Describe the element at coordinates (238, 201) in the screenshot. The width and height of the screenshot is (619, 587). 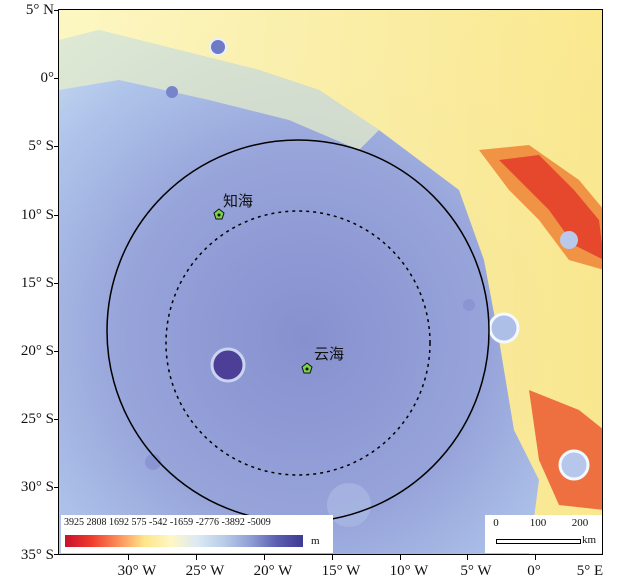
I see `site-label-zhihai: 知海` at that location.